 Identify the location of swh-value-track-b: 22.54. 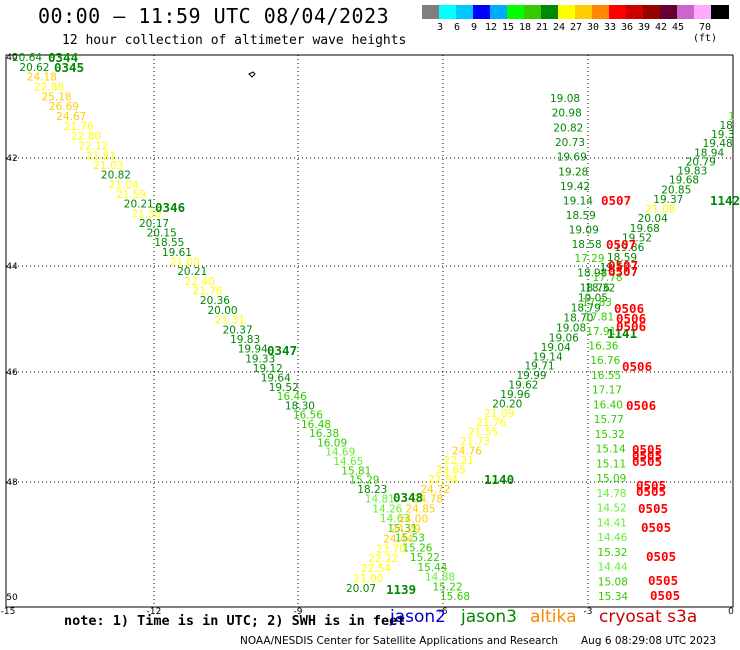
(376, 569).